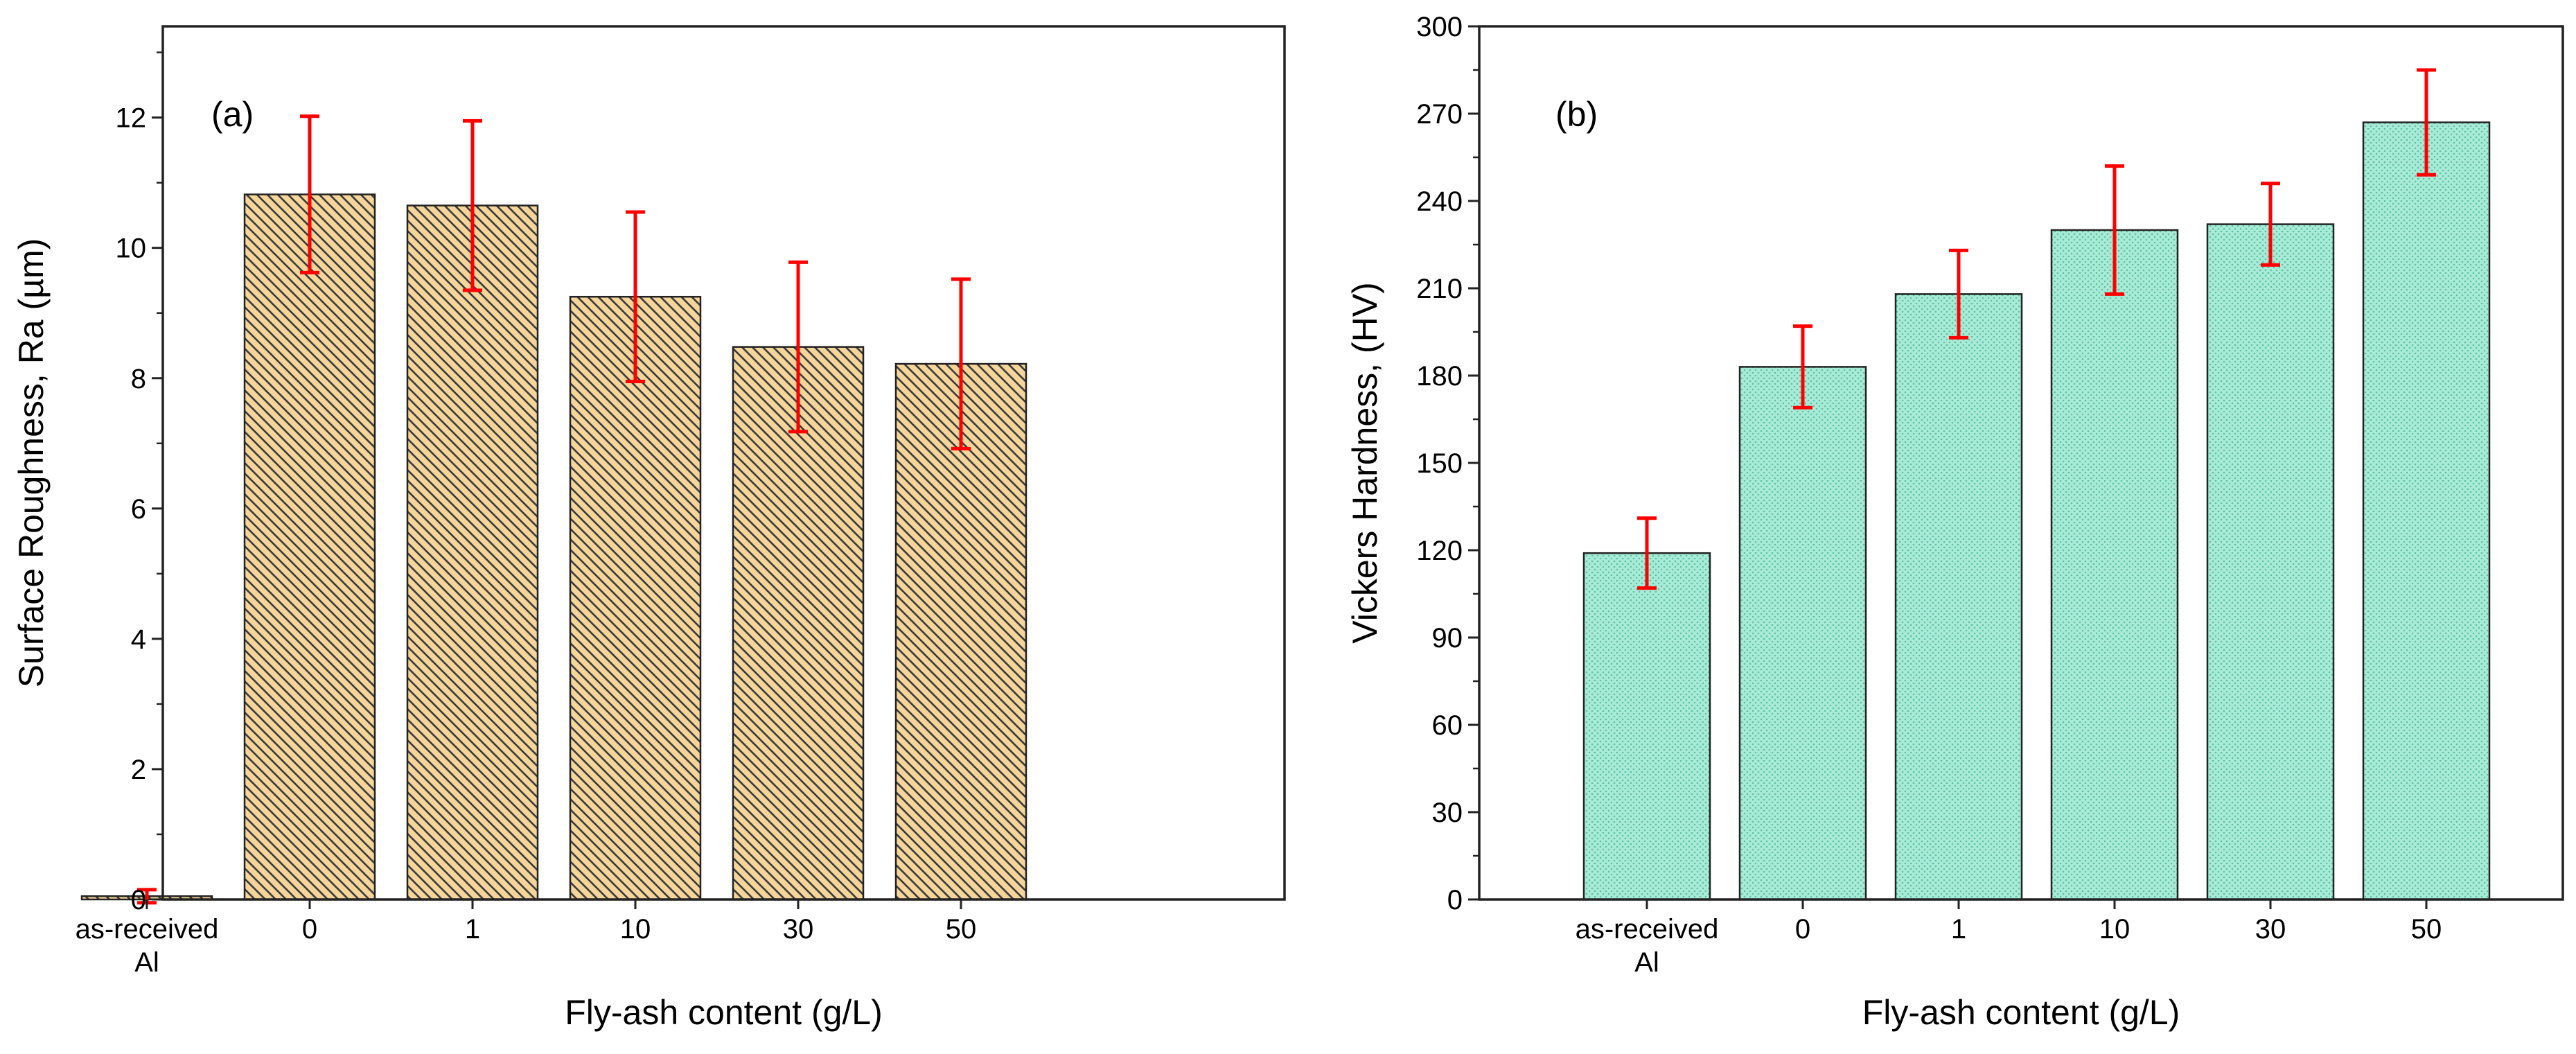  I want to click on y-tick-label: 180, so click(1439, 377).